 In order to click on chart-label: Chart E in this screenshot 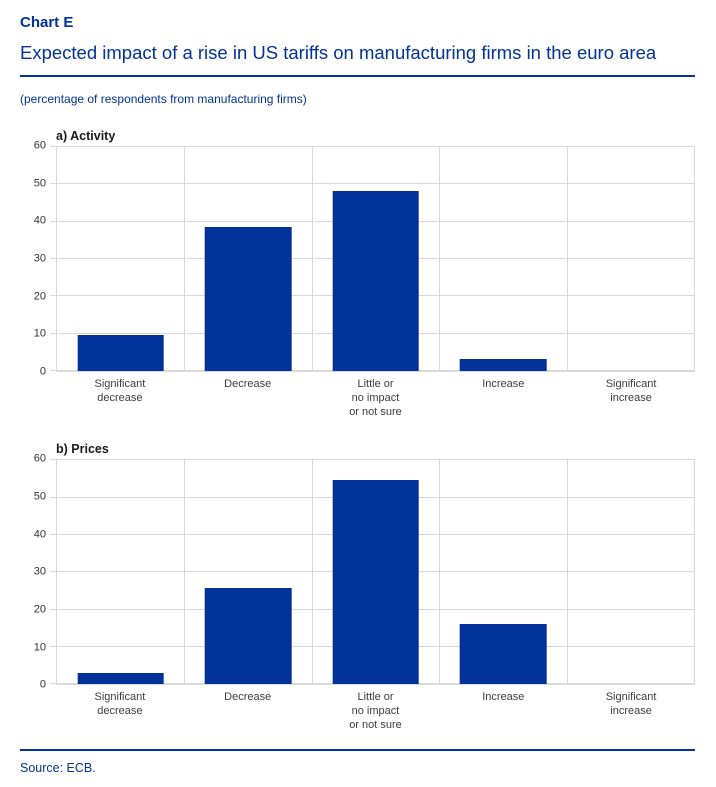, I will do `click(47, 22)`.